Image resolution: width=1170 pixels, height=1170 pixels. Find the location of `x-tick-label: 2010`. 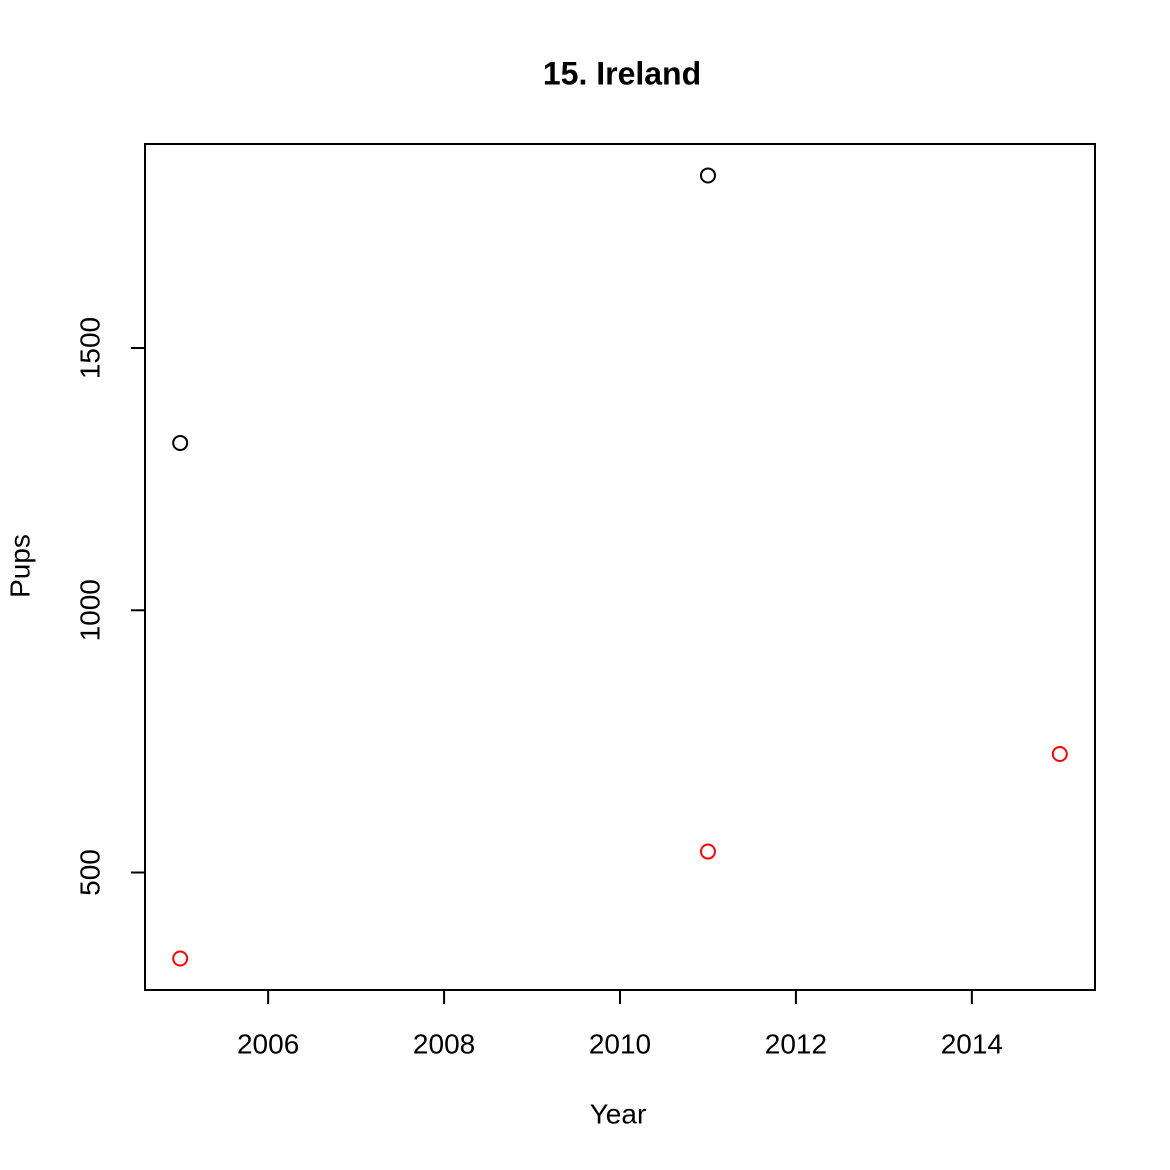

x-tick-label: 2010 is located at coordinates (620, 1043).